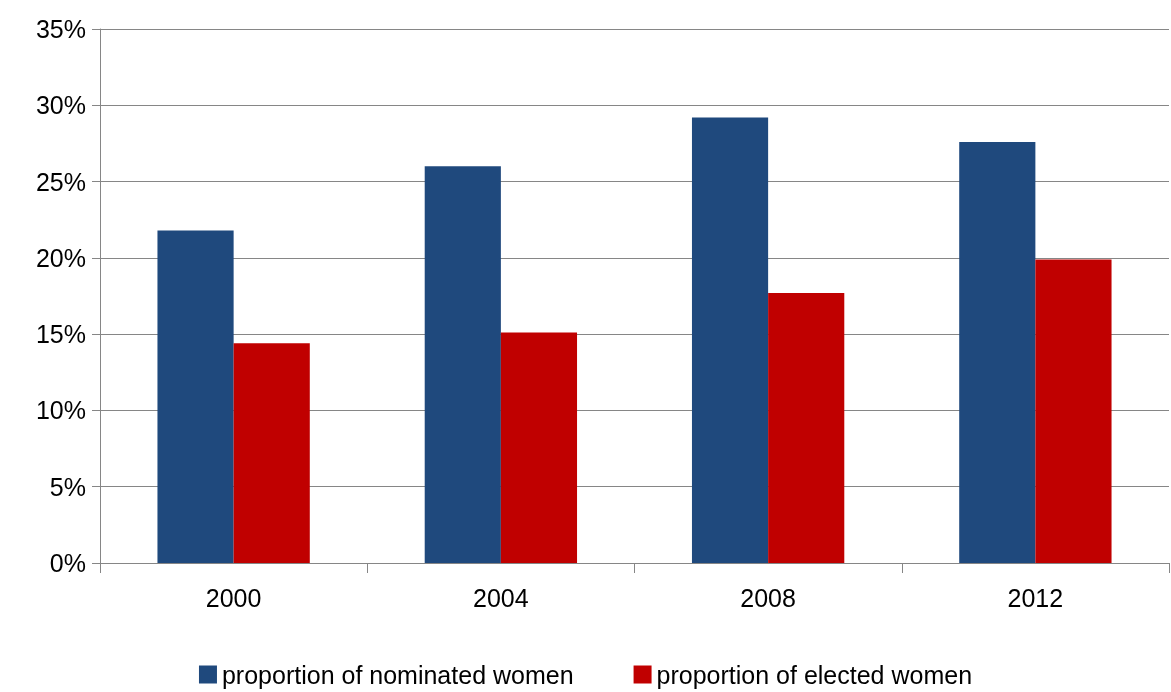  What do you see at coordinates (60, 257) in the screenshot?
I see `y-tick-label: 20%` at bounding box center [60, 257].